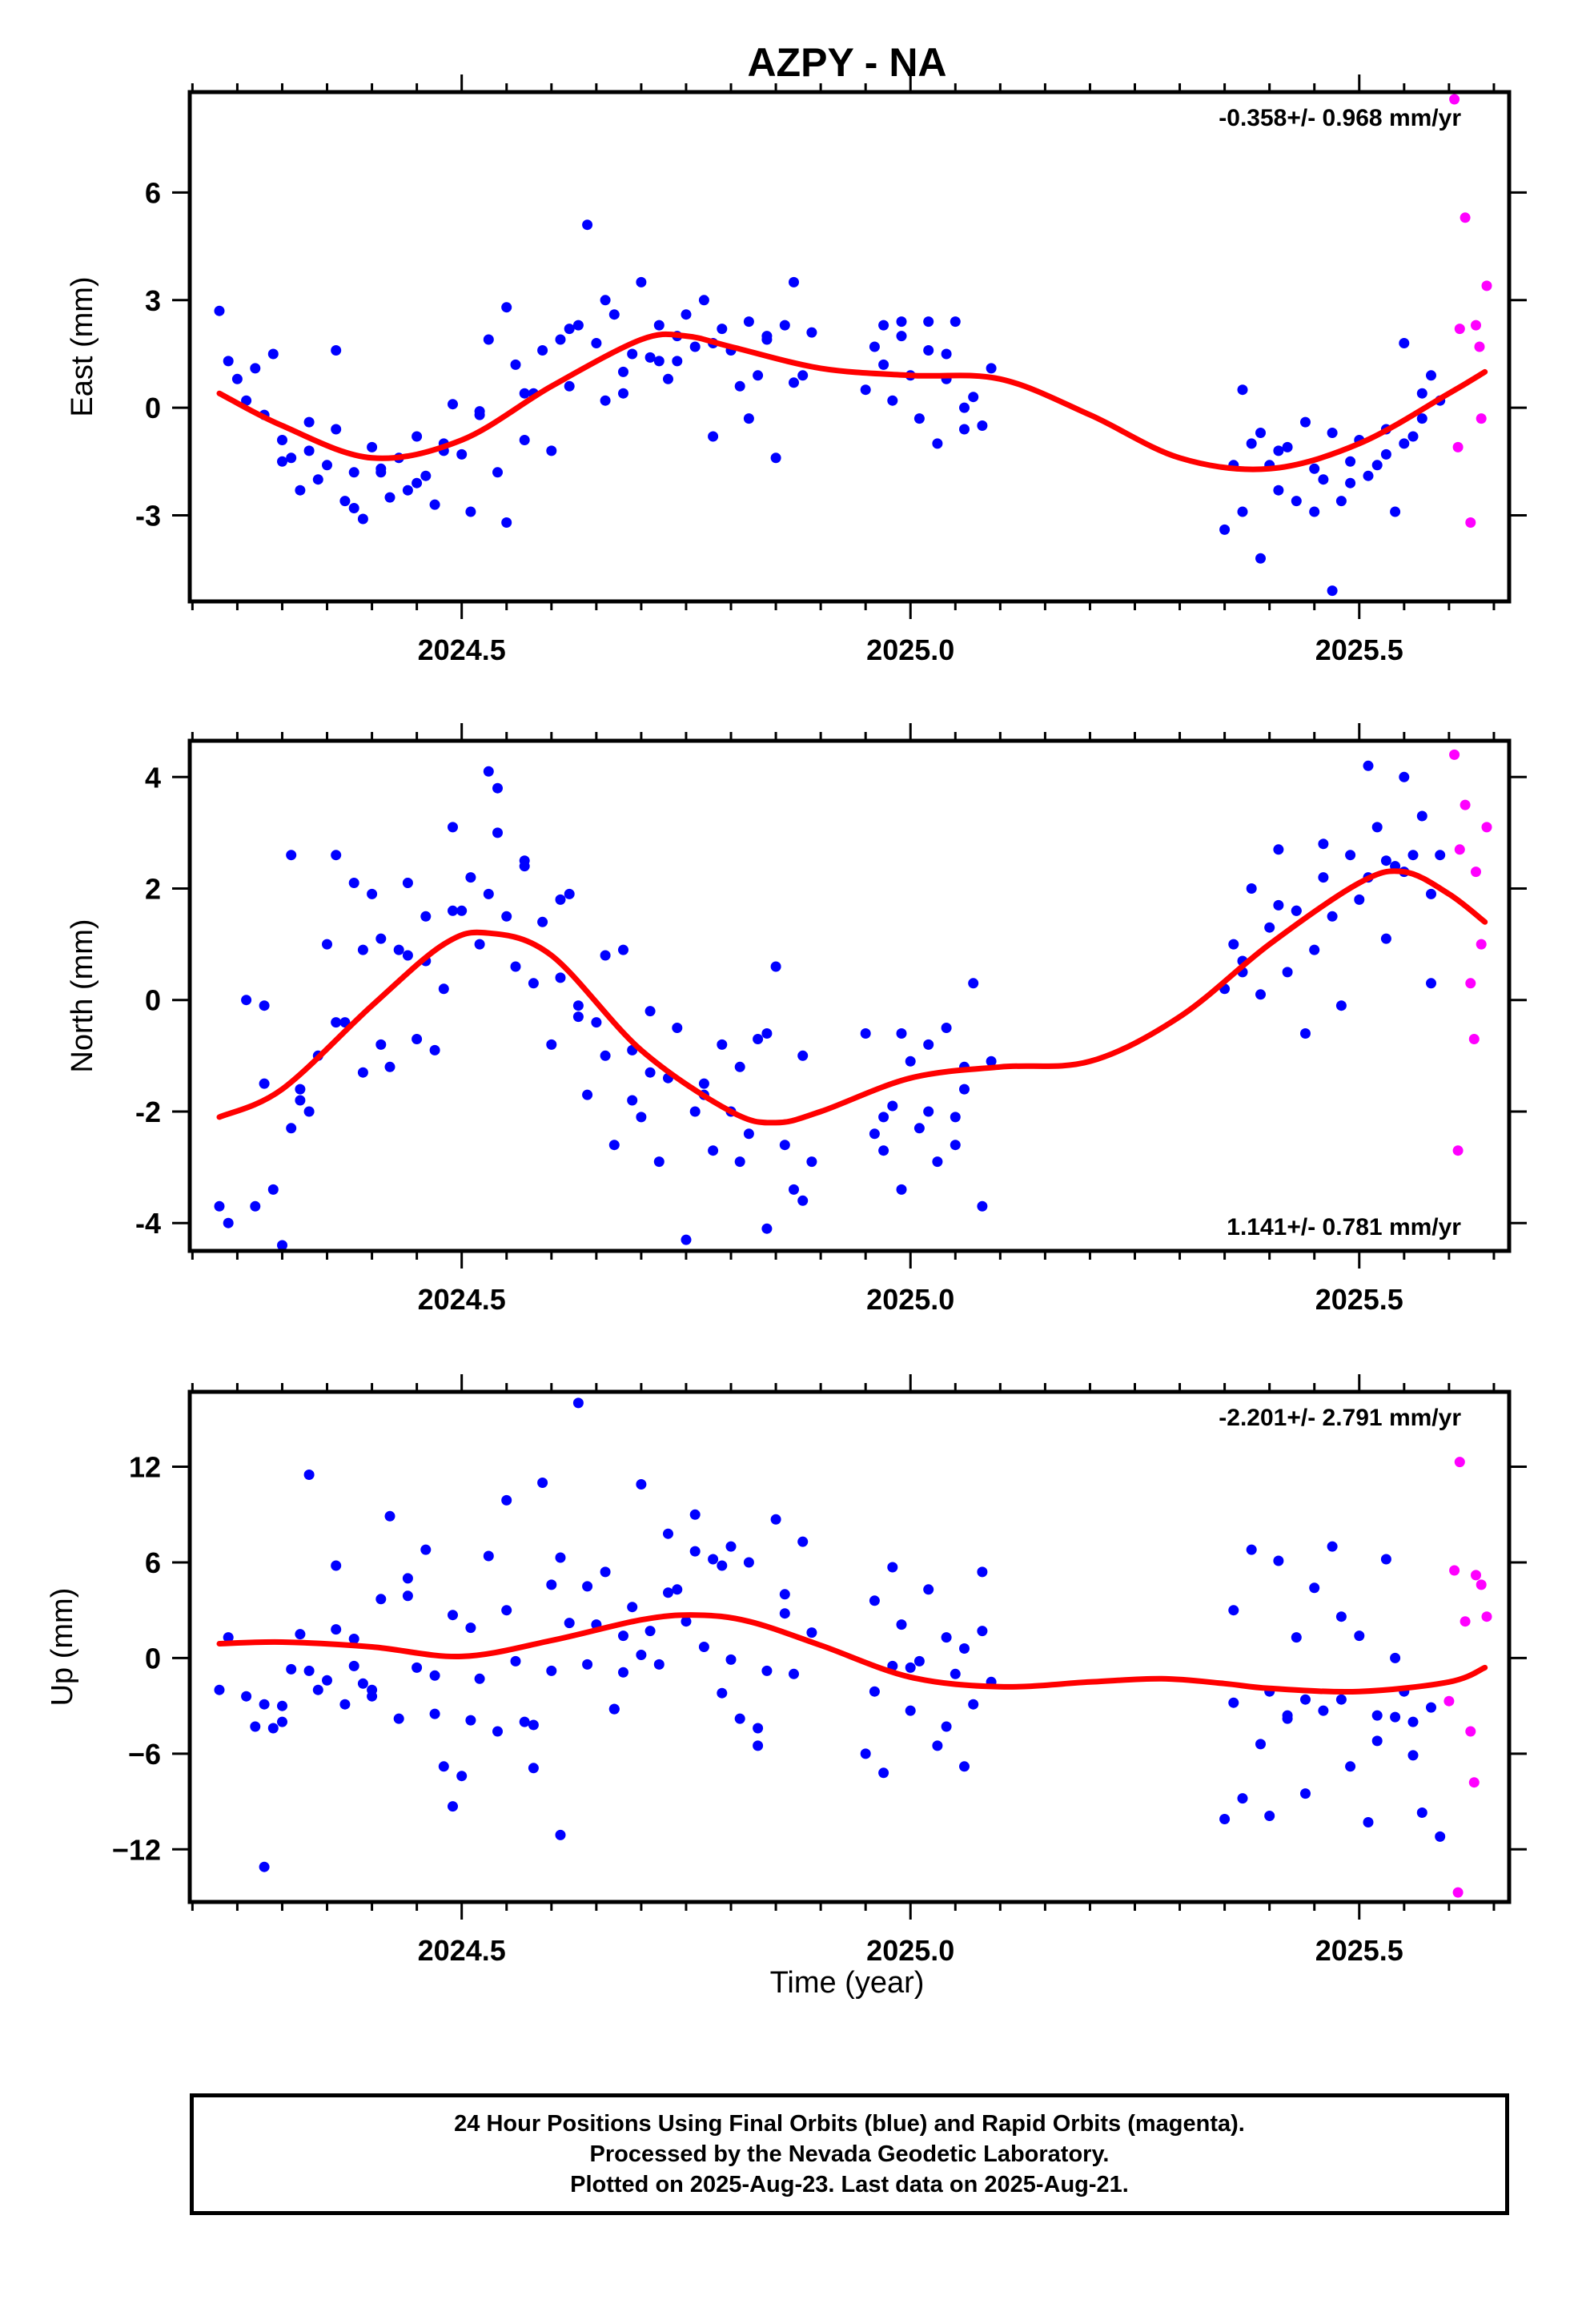 Image resolution: width=1582 pixels, height=2324 pixels. I want to click on y-tick-label: 2, so click(153, 888).